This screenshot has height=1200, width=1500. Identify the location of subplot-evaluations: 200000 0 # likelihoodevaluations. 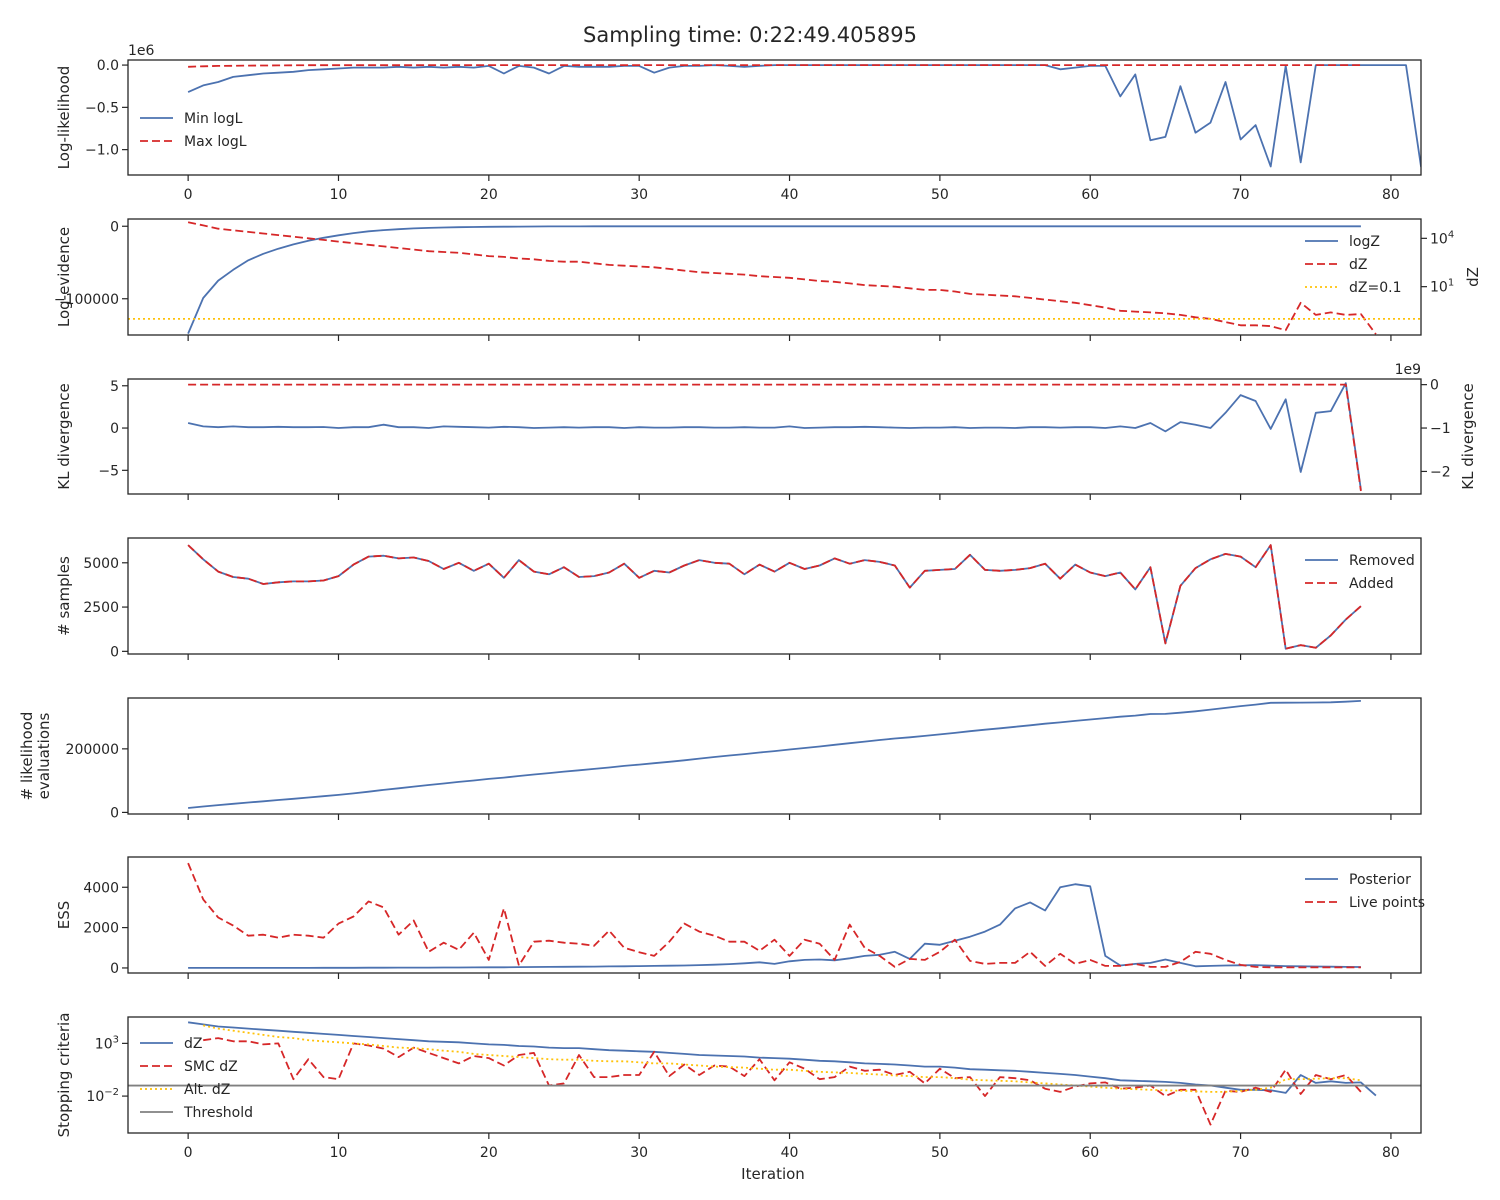
(720, 759).